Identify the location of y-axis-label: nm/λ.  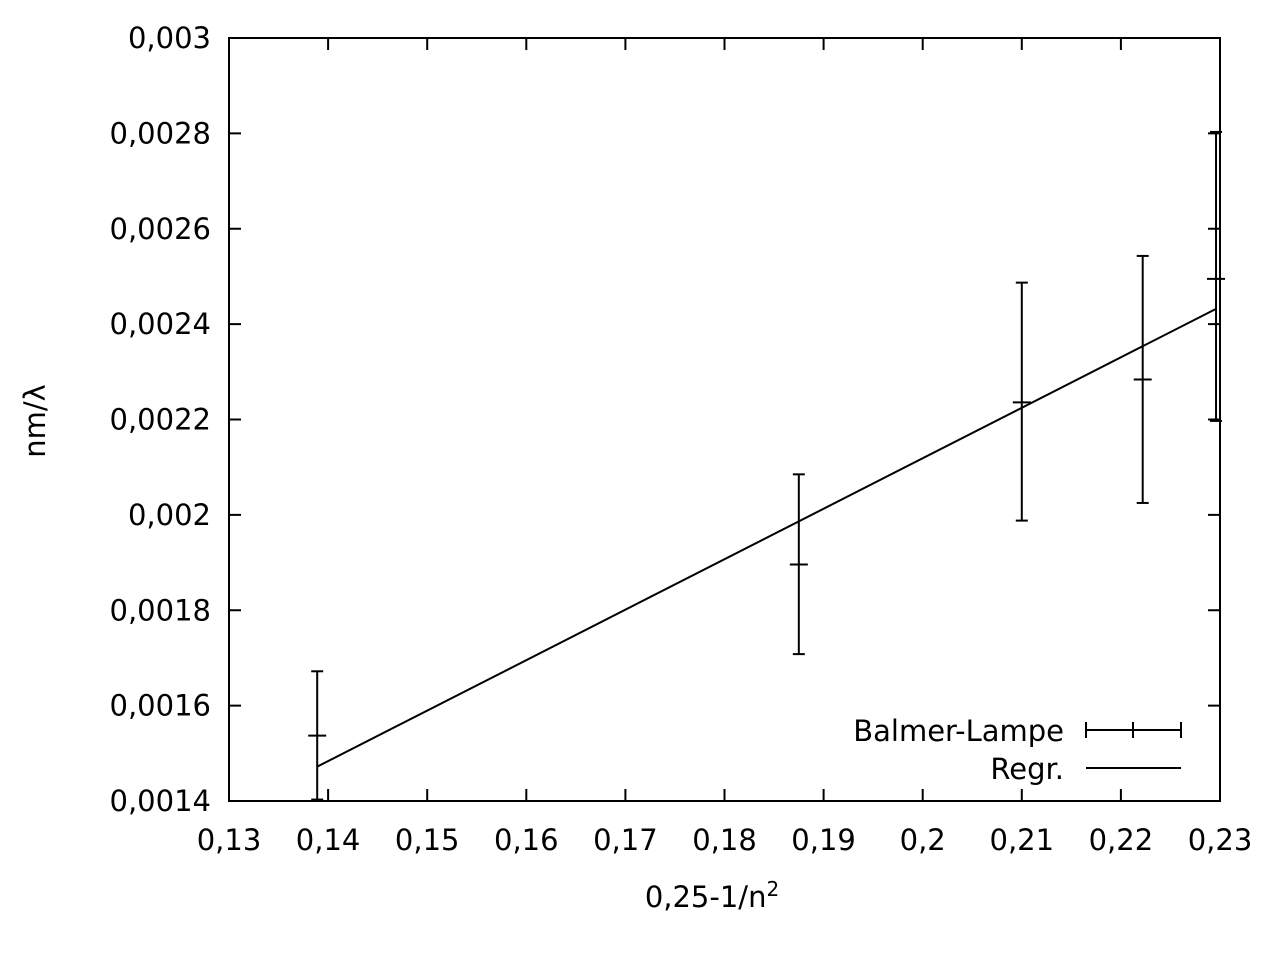
(35, 421).